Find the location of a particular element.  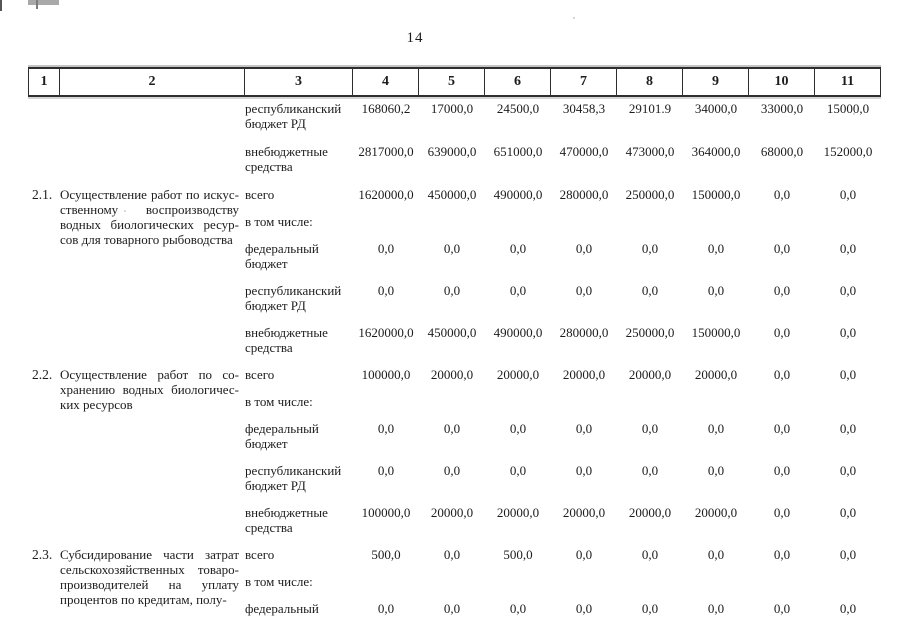

table-header-cell: 8 is located at coordinates (650, 82).